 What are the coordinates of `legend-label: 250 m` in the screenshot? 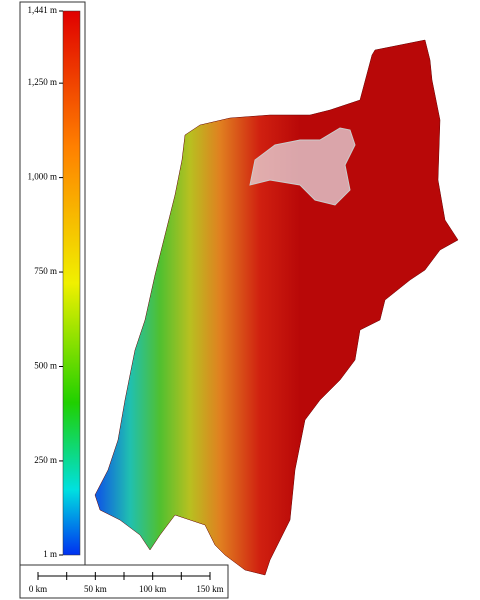 It's located at (45, 460).